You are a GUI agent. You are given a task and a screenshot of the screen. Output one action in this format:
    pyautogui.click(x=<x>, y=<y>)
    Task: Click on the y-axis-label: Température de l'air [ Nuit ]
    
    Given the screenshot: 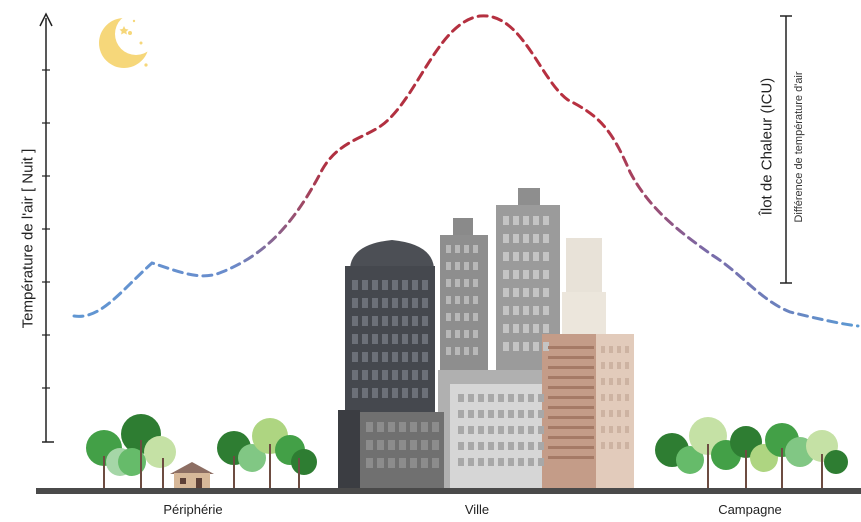 What is the action you would take?
    pyautogui.click(x=28, y=238)
    